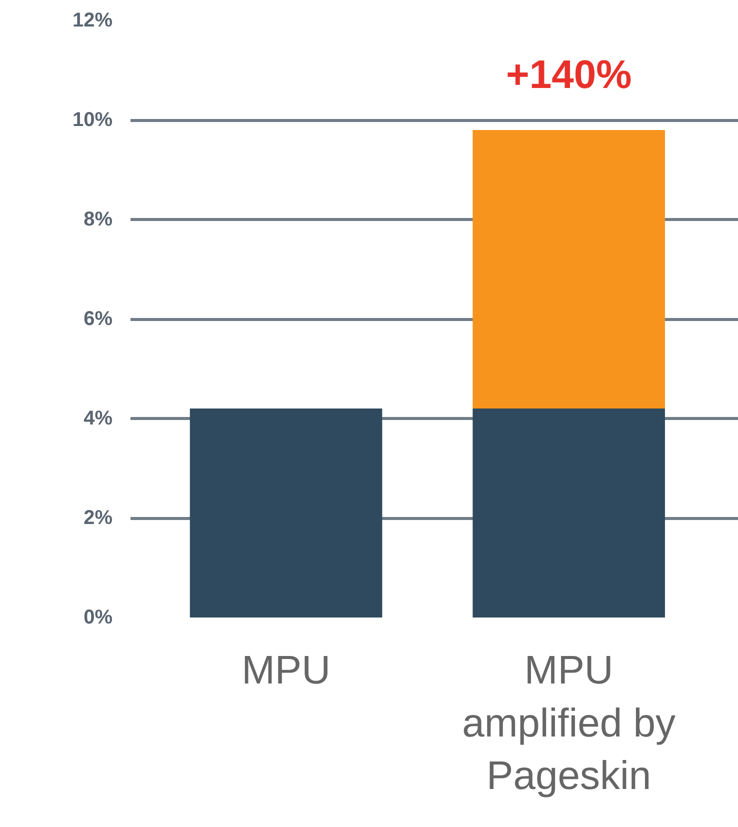 This screenshot has width=738, height=827. Describe the element at coordinates (569, 75) in the screenshot. I see `annotation: +140%` at that location.